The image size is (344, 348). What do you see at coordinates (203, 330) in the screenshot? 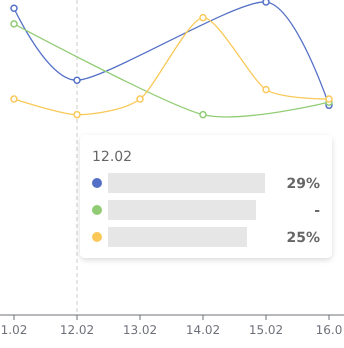
I see `x-tick-label: 14.02` at bounding box center [203, 330].